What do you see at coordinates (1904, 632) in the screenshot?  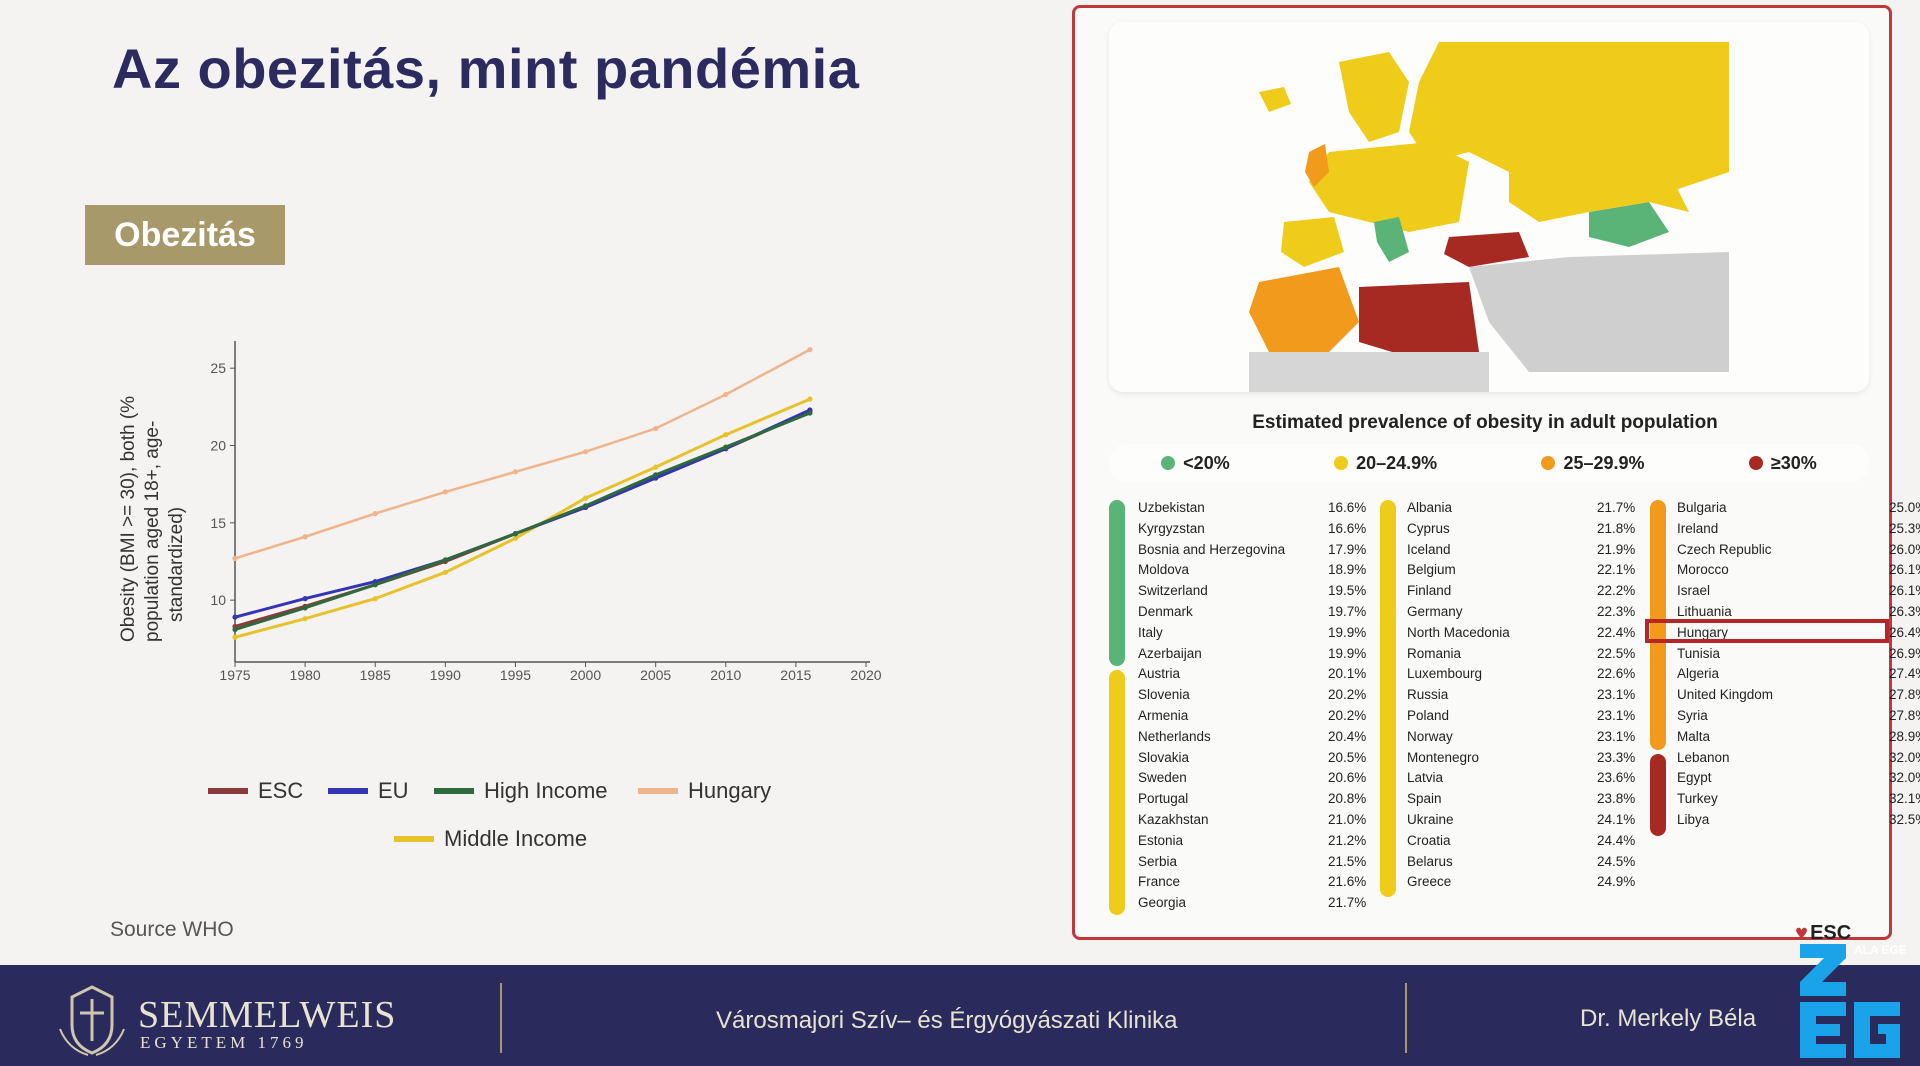 I see `country-value: 26.4%` at bounding box center [1904, 632].